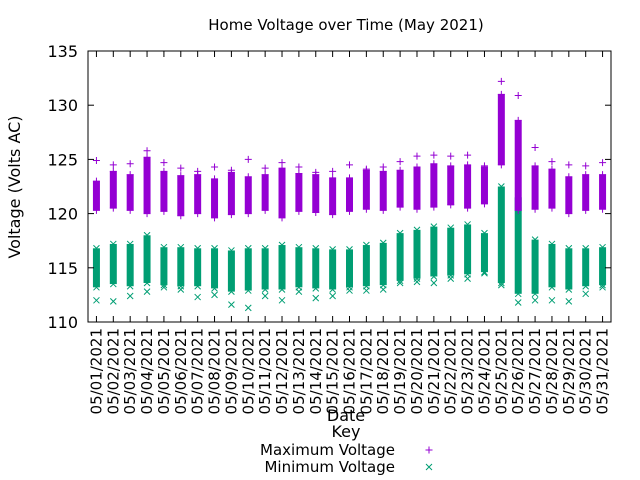  Describe the element at coordinates (429, 467) in the screenshot. I see `legend-marker-x-icon` at that location.